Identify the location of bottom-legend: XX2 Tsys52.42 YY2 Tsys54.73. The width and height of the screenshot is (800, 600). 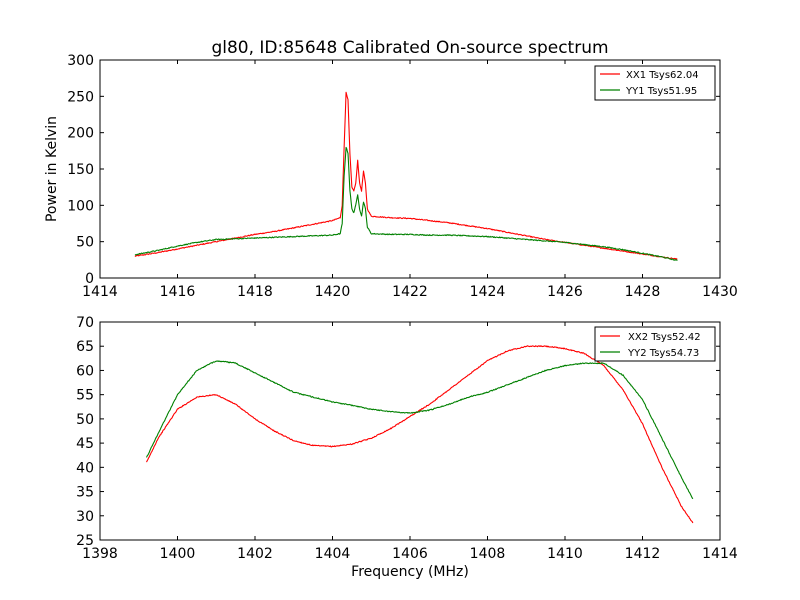
(655, 344).